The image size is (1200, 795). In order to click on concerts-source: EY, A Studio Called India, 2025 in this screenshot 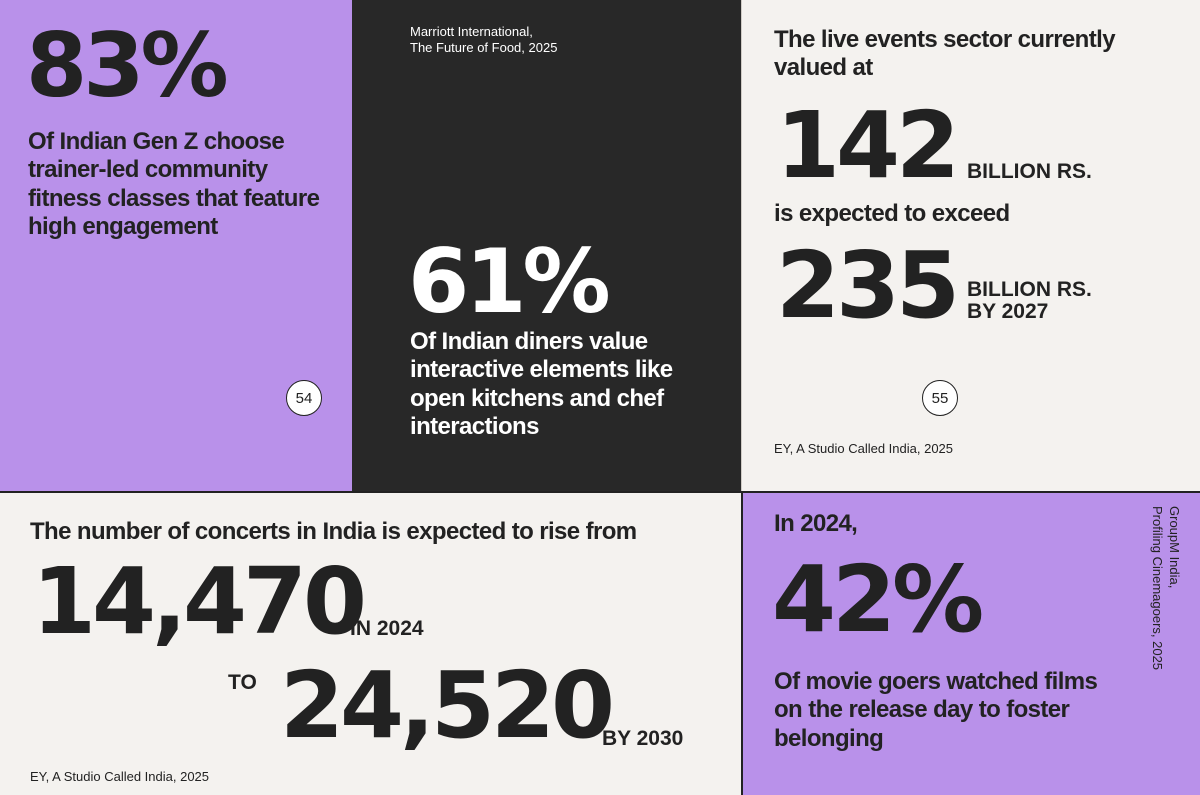, I will do `click(120, 776)`.